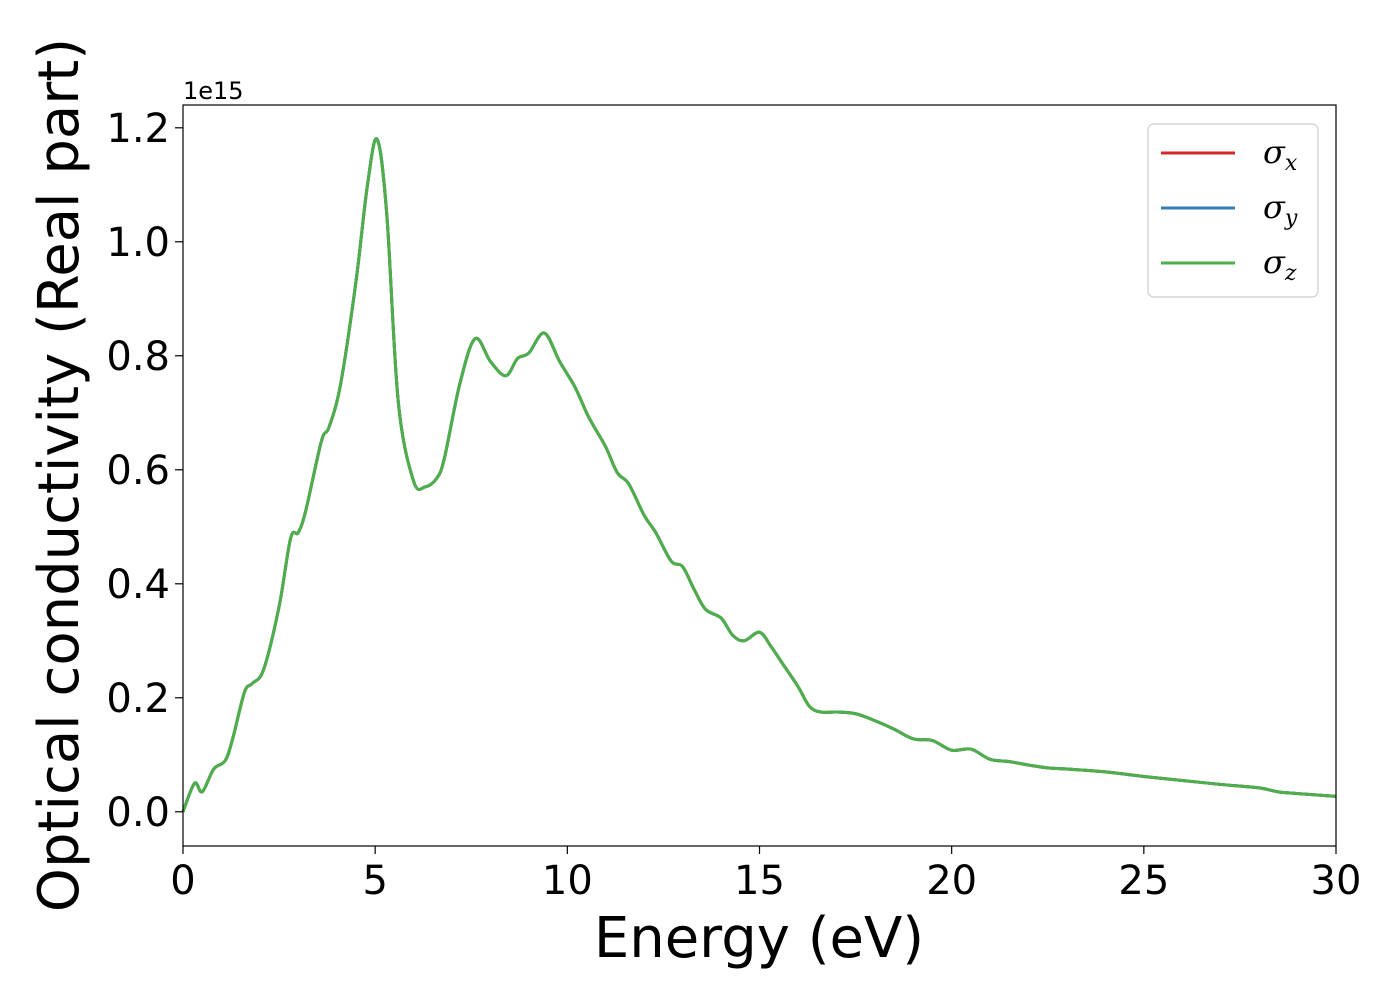 The height and width of the screenshot is (1000, 1400). I want to click on x-tick-label: 20, so click(951, 881).